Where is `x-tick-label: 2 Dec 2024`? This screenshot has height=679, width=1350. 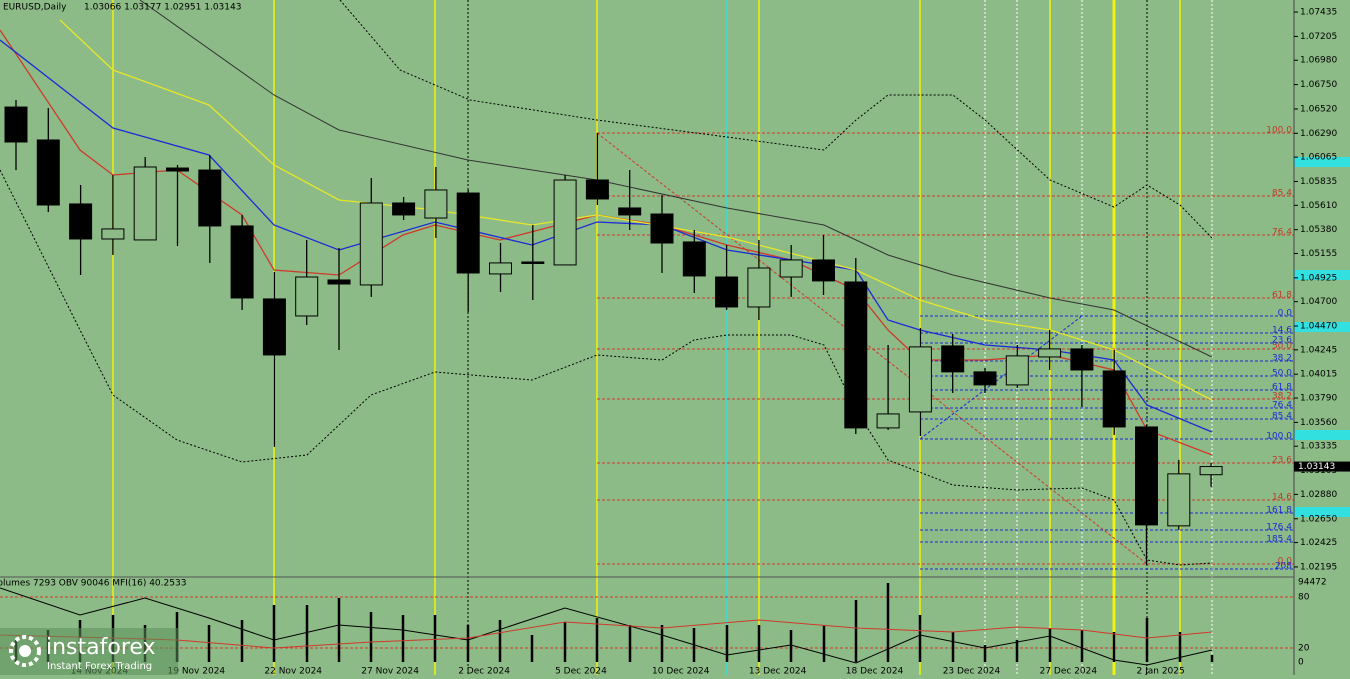 x-tick-label: 2 Dec 2024 is located at coordinates (484, 671).